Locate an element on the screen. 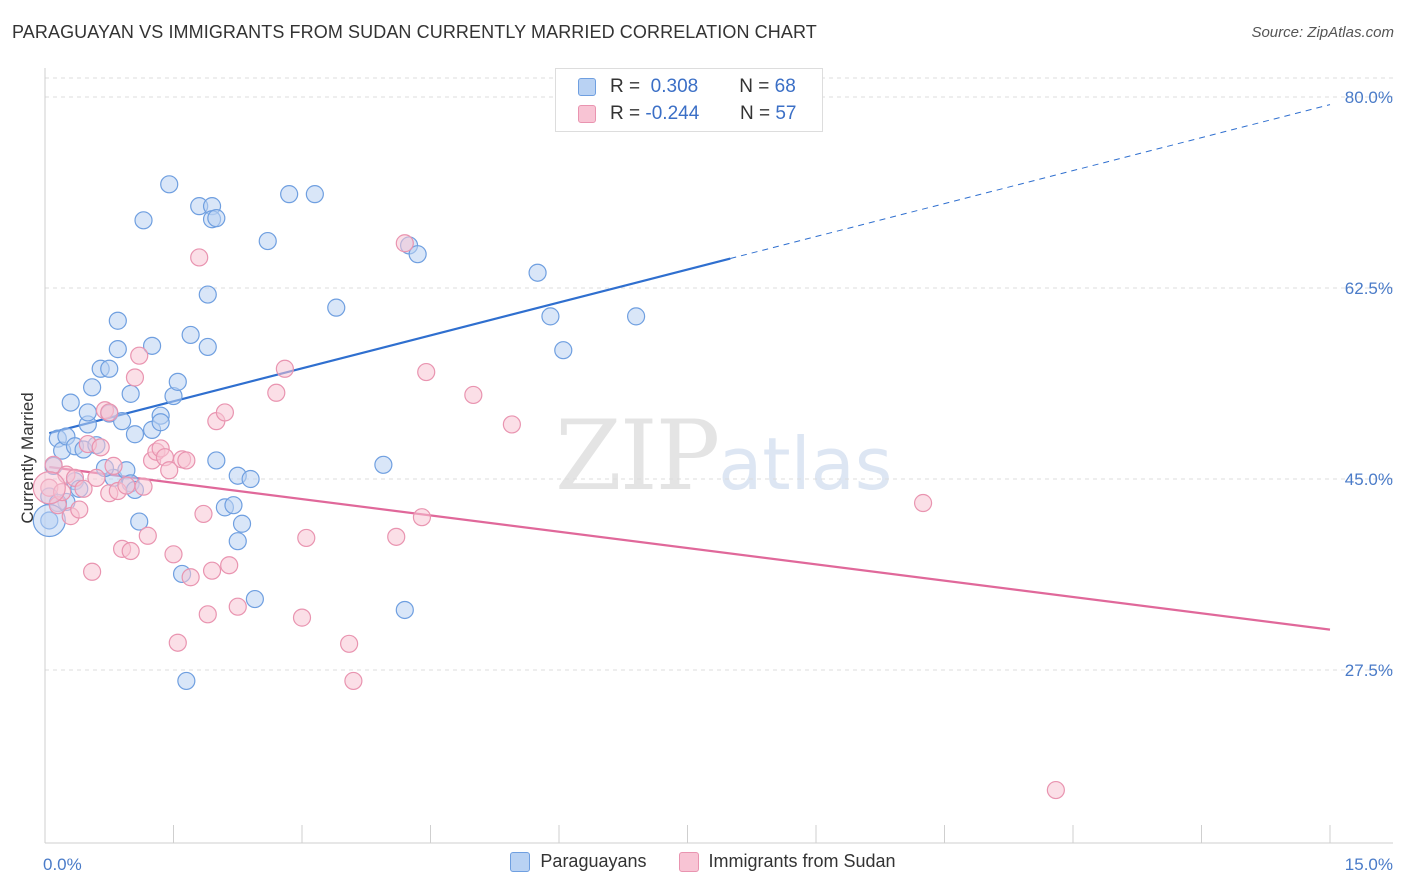 The width and height of the screenshot is (1406, 892). y-axis-label: Currently Married is located at coordinates (27, 457).